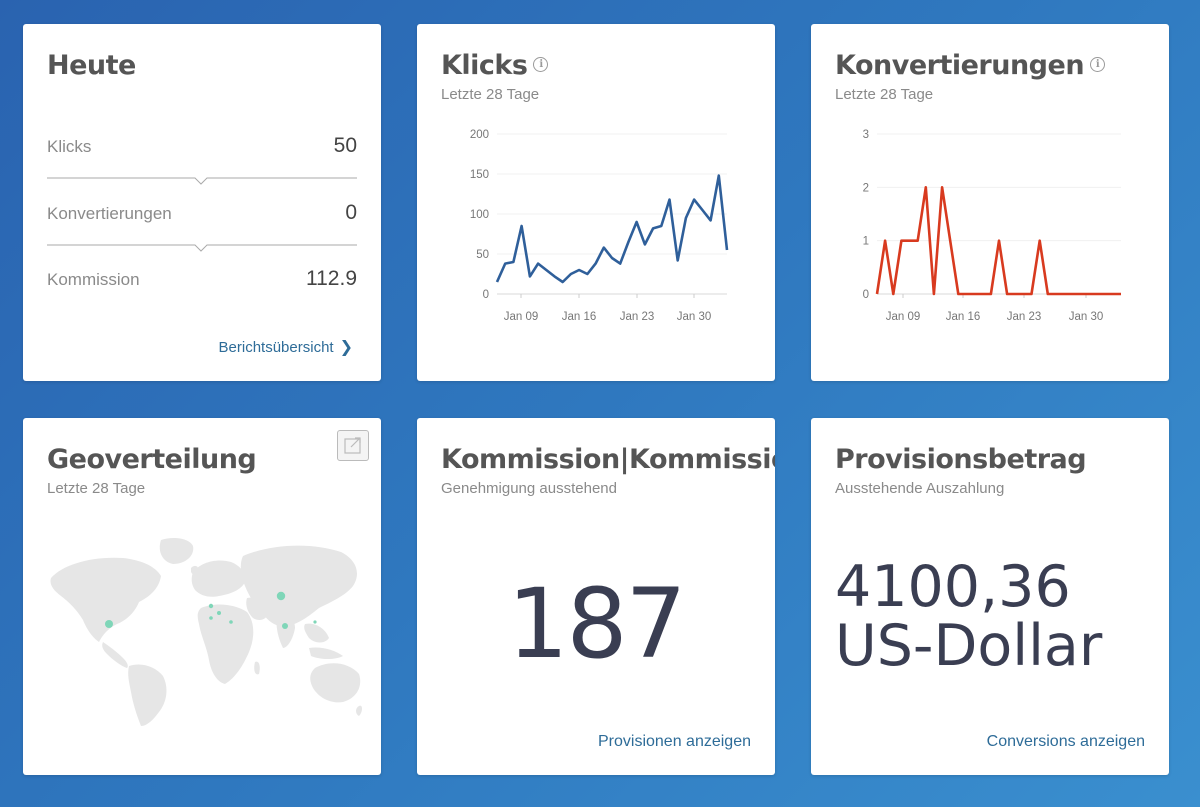 The image size is (1200, 807). I want to click on report-overview-link: Berichtsübersicht ❯, so click(286, 347).